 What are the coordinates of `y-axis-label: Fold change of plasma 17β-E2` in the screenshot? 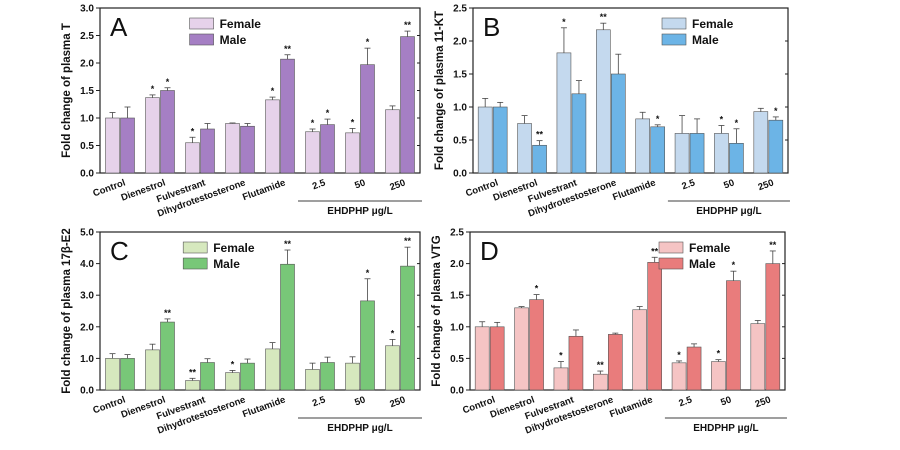 It's located at (67, 311).